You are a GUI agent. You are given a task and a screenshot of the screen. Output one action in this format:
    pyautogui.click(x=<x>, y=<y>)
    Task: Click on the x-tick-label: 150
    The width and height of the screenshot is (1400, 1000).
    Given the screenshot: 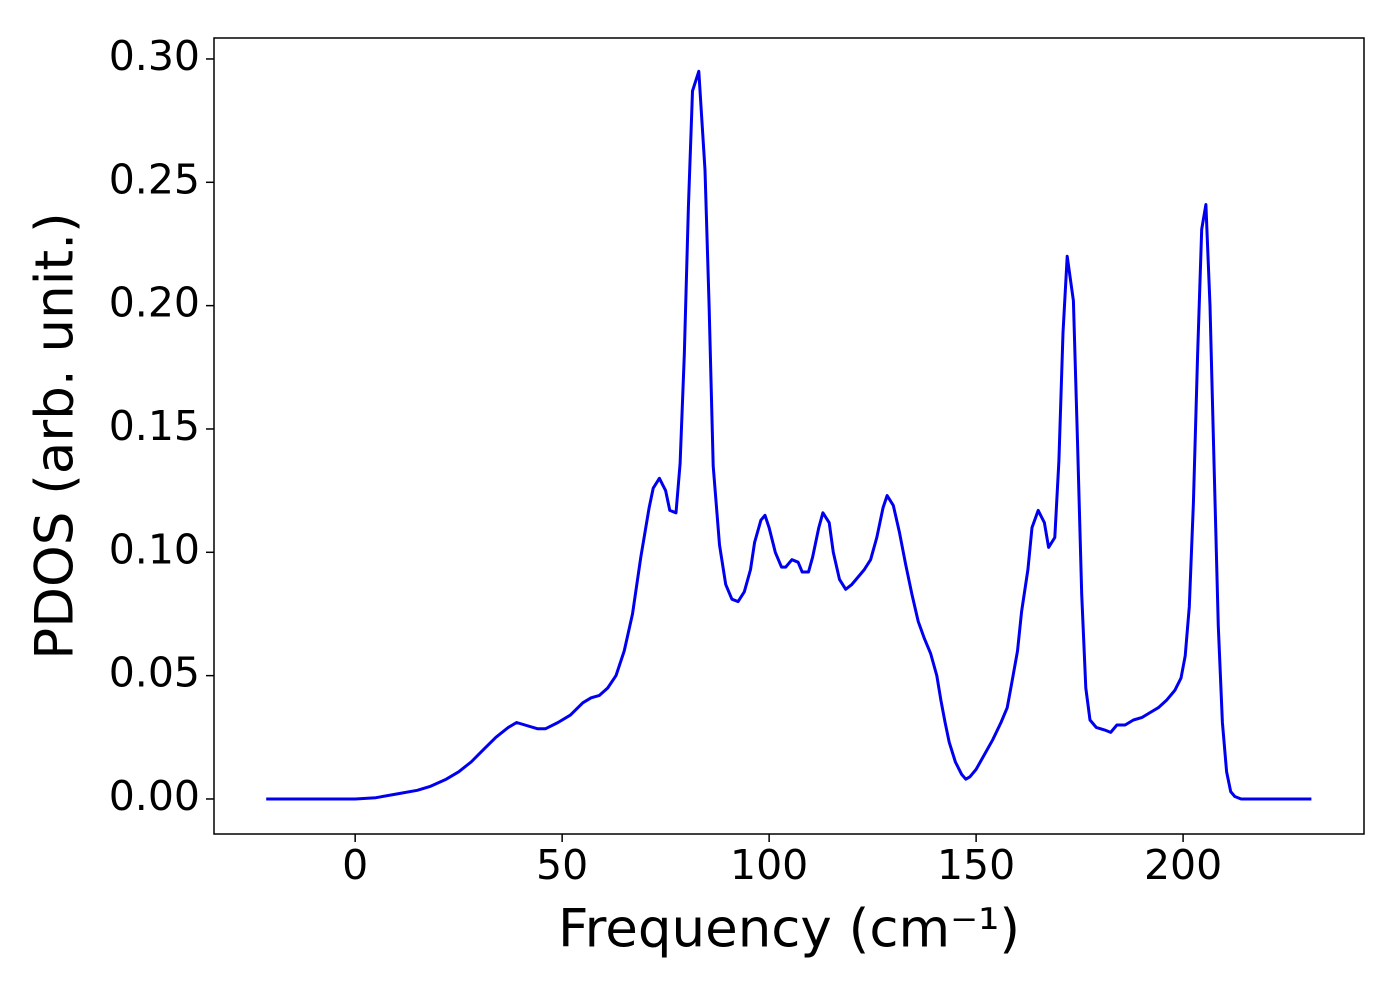 What is the action you would take?
    pyautogui.click(x=976, y=865)
    